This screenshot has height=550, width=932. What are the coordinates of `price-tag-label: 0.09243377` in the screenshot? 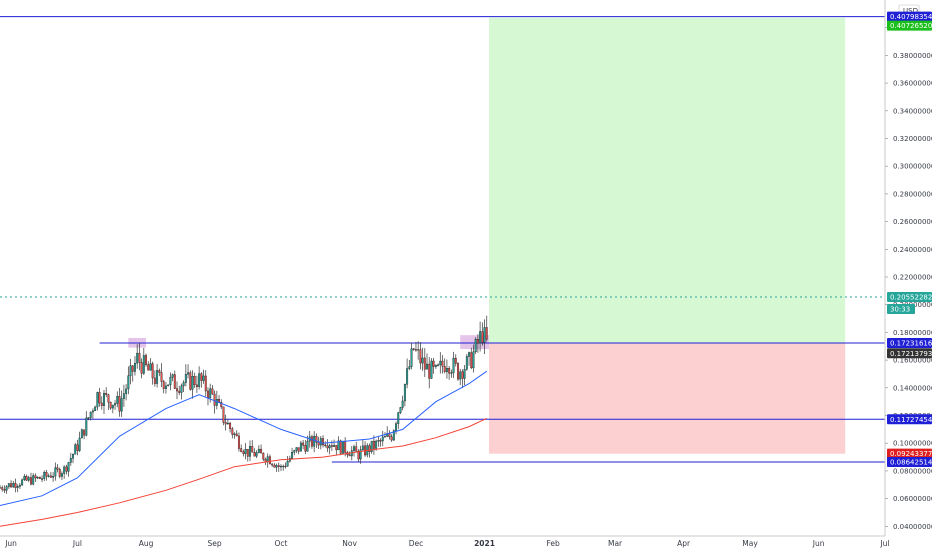 It's located at (911, 454).